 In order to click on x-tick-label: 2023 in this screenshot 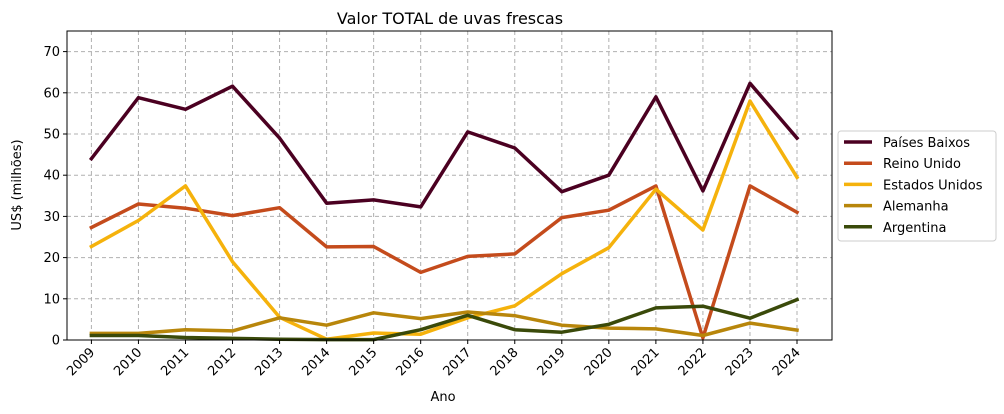, I will do `click(740, 362)`.